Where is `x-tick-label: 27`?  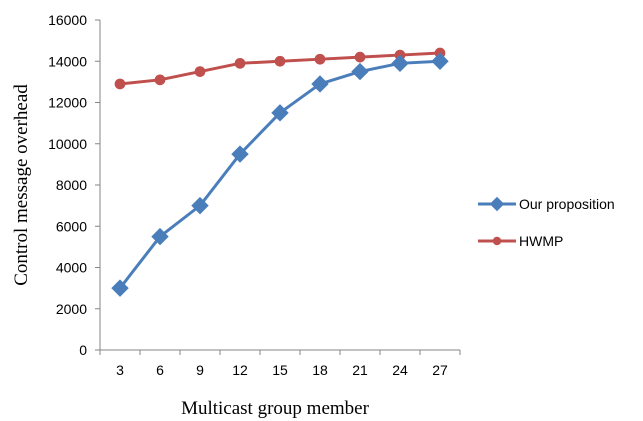
x-tick-label: 27 is located at coordinates (440, 370).